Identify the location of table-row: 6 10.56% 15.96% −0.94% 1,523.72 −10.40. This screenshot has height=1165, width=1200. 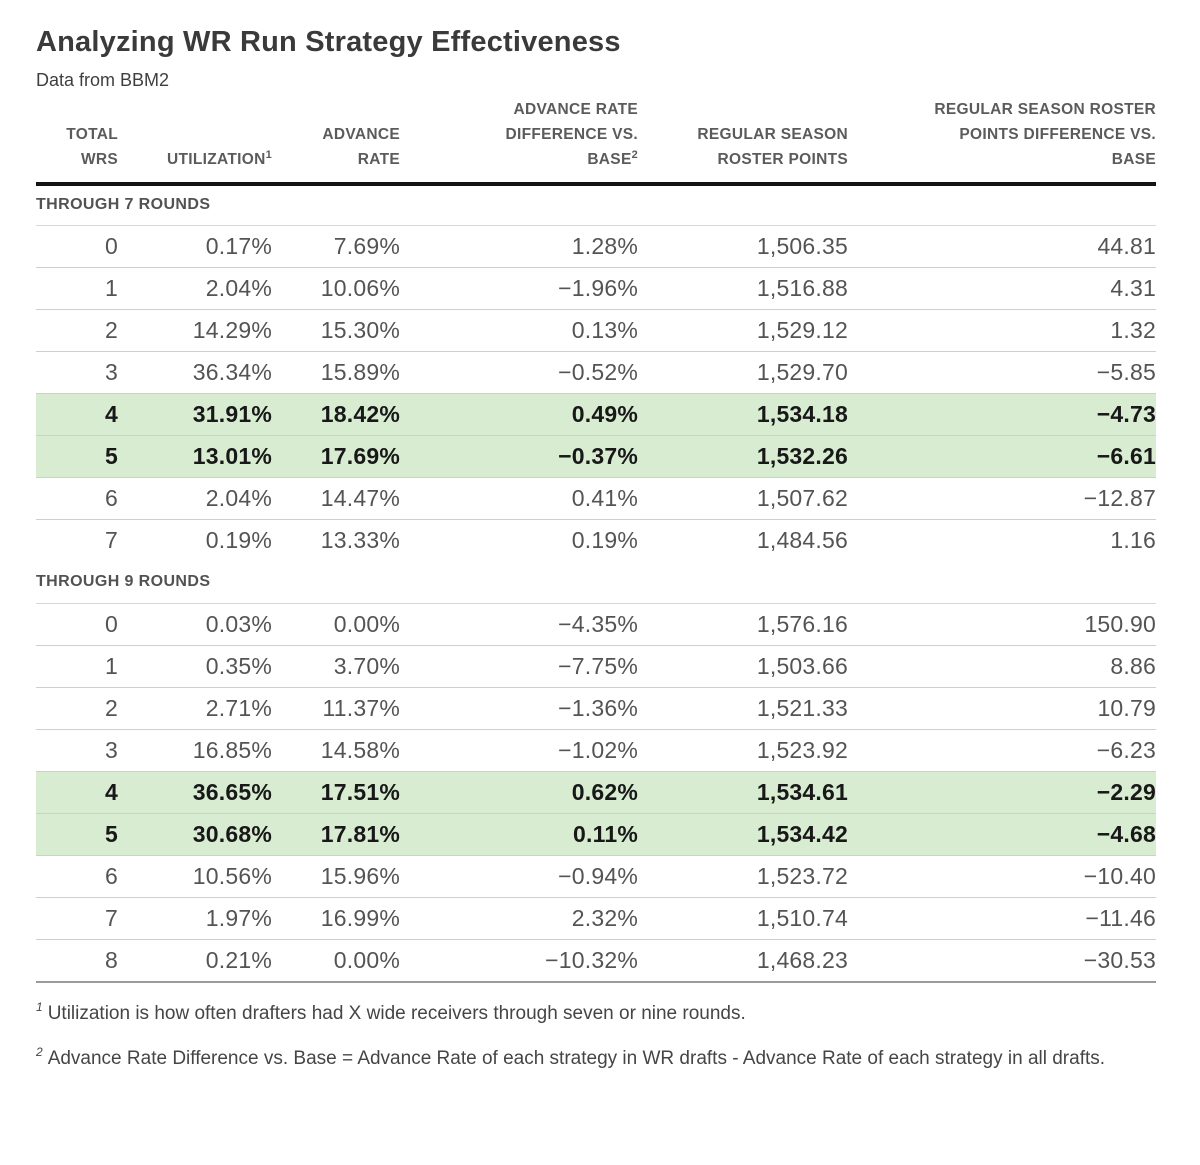
(596, 877).